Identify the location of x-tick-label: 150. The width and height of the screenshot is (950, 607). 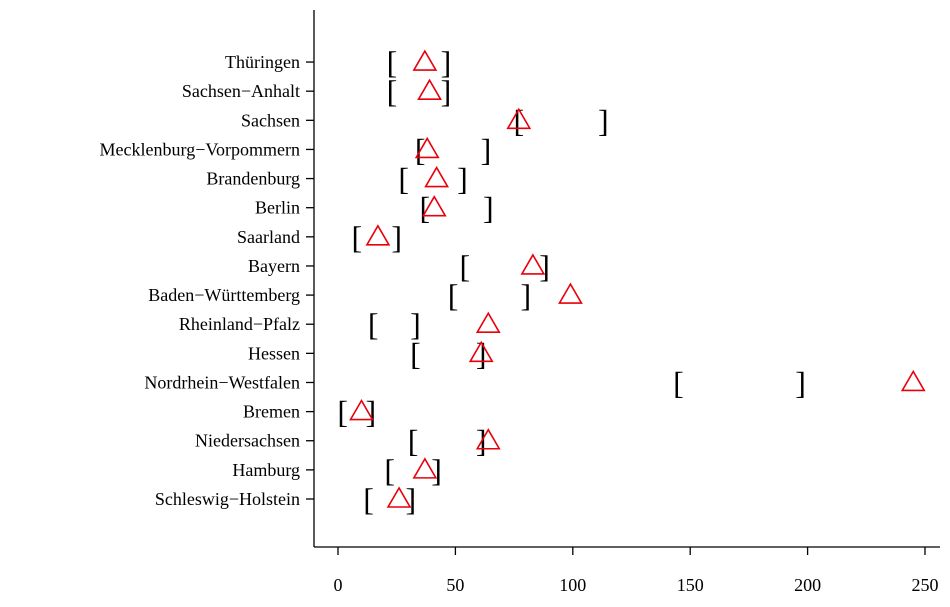
(690, 585).